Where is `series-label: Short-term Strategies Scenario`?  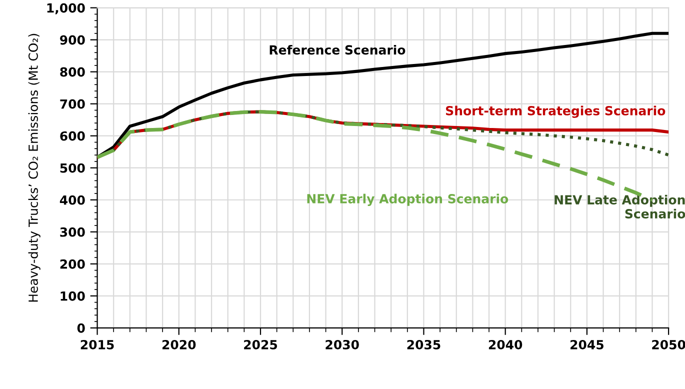 series-label: Short-term Strategies Scenario is located at coordinates (556, 112).